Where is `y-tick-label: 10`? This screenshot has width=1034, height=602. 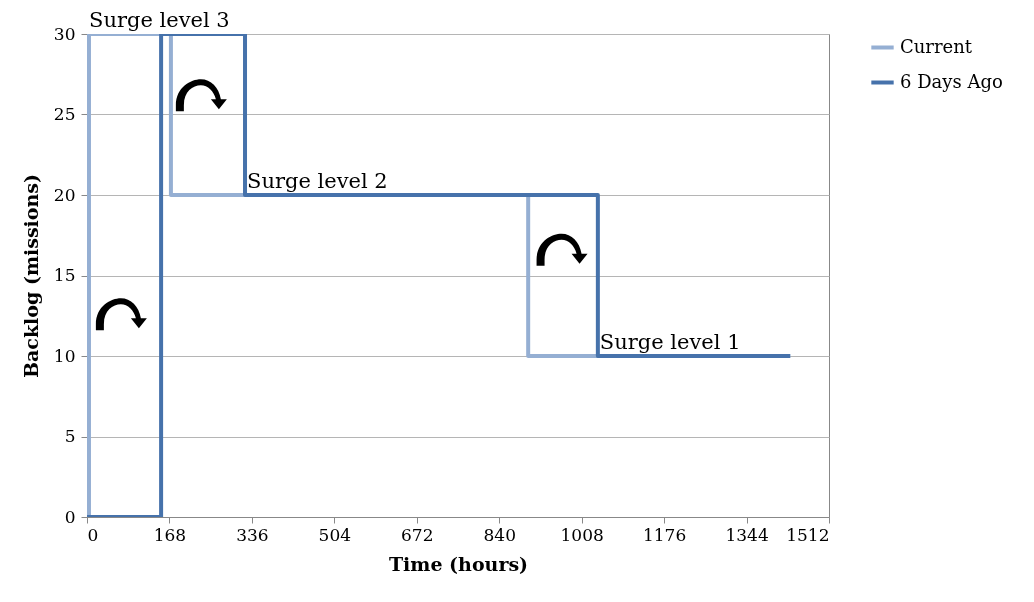 y-tick-label: 10 is located at coordinates (64, 355).